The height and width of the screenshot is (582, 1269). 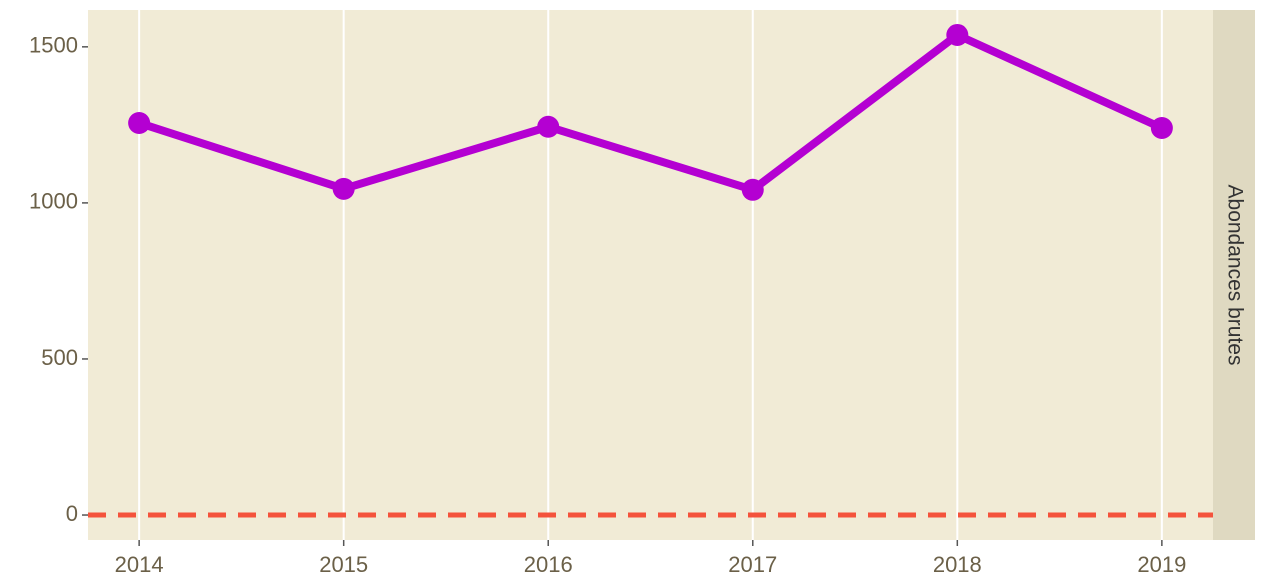 I want to click on x-tick-label: 2017, so click(x=752, y=564).